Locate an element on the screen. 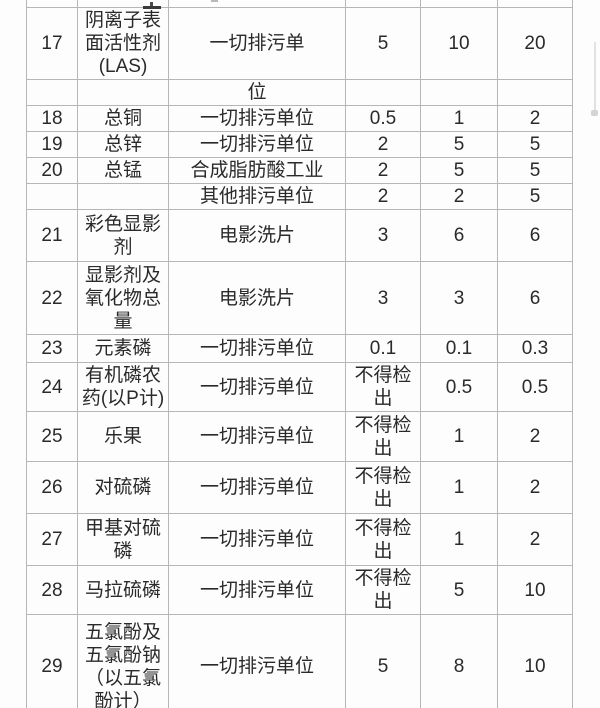  applicable-scope-cell: 一切排污单 is located at coordinates (257, 43).